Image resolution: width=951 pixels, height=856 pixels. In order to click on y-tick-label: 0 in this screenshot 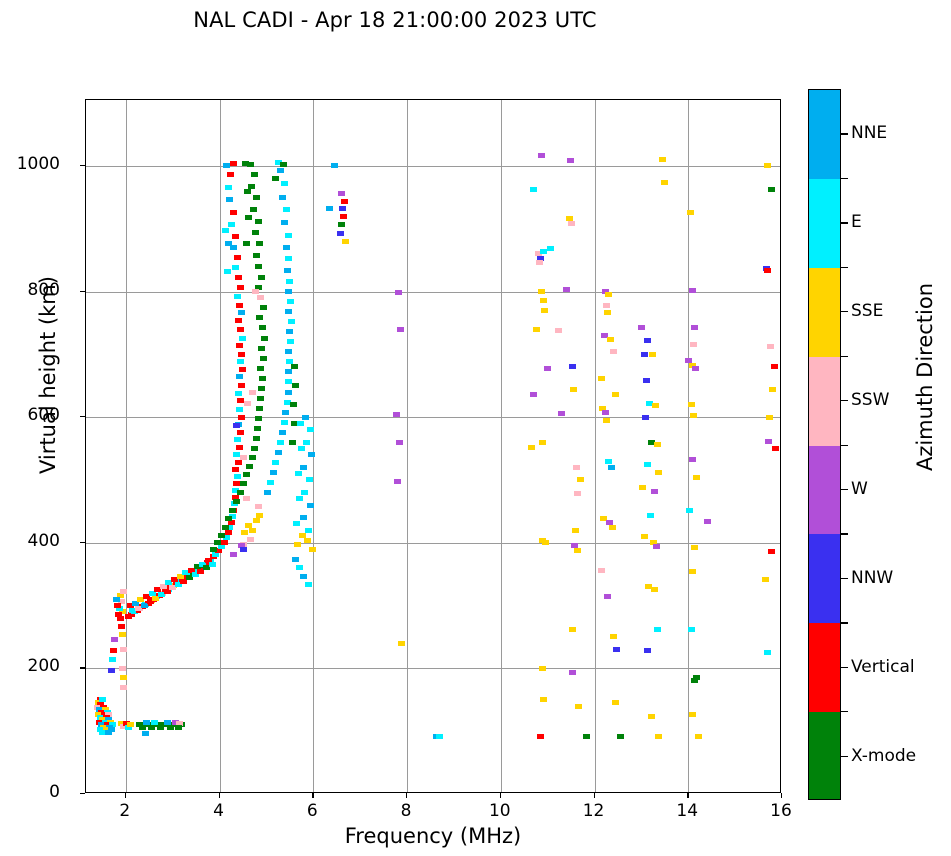, I will do `click(54, 792)`.